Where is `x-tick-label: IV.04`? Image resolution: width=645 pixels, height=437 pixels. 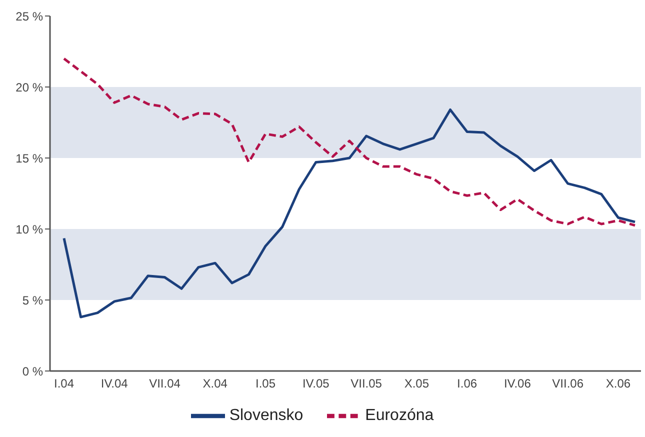 x-tick-label: IV.04 is located at coordinates (114, 383).